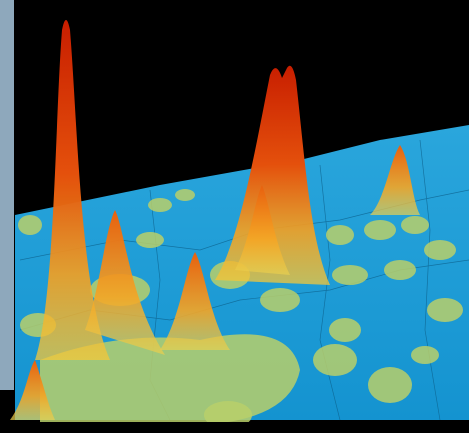 The width and height of the screenshot is (469, 433). What do you see at coordinates (7, 195) in the screenshot?
I see `left-edge` at bounding box center [7, 195].